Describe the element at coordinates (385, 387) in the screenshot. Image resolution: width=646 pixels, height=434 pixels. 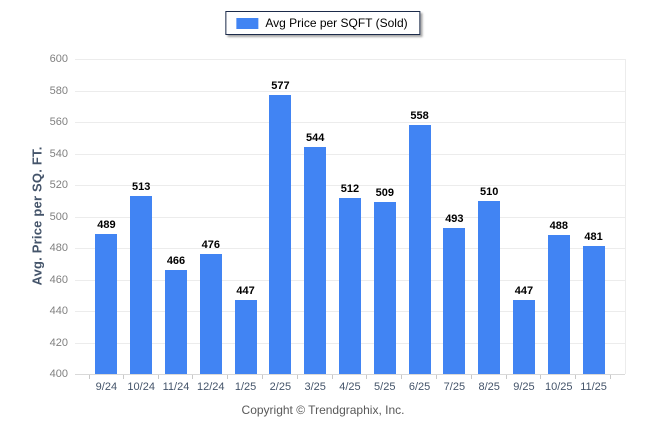
I see `x-tick-label: 5/25` at that location.